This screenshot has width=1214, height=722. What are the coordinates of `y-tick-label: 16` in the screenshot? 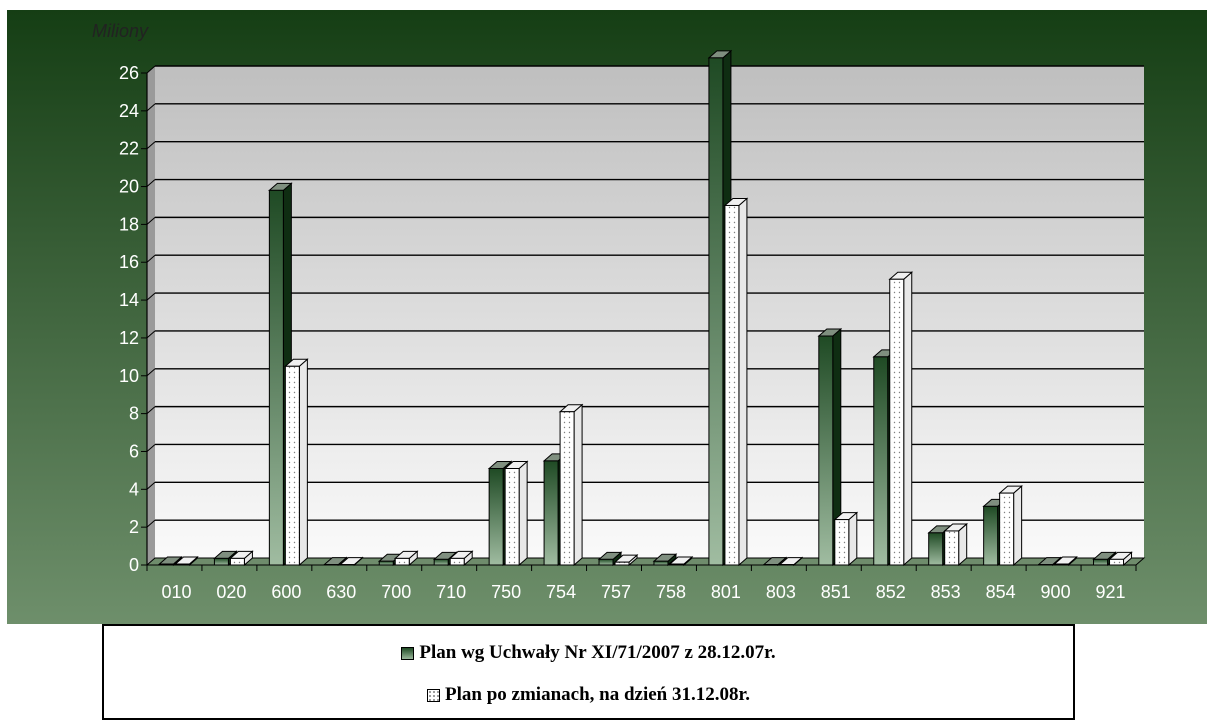 It's located at (129, 262).